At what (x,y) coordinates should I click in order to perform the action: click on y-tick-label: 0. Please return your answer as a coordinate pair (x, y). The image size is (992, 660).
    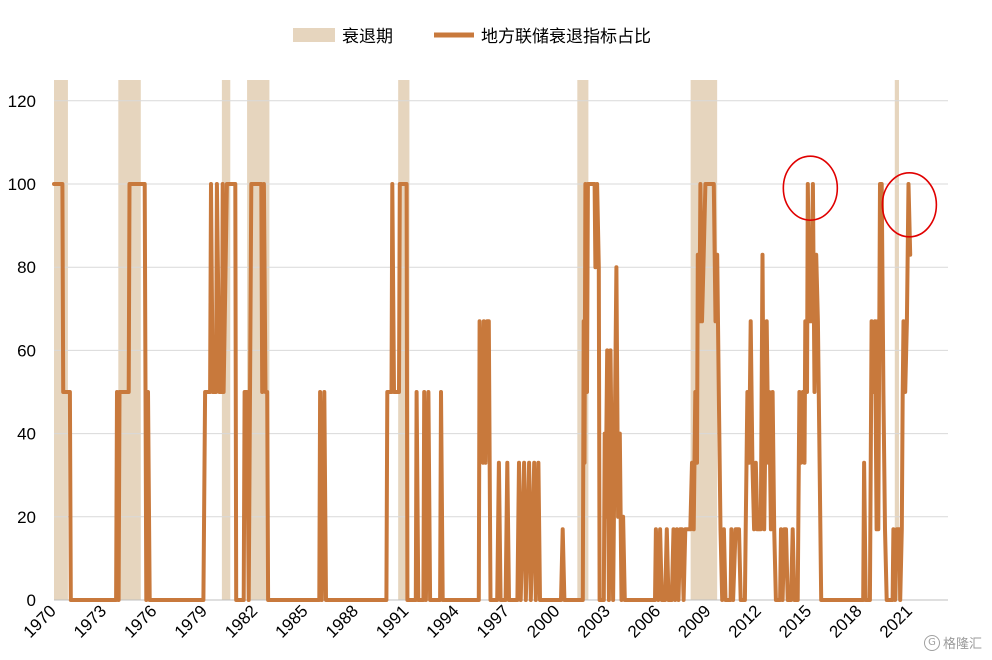
    Looking at the image, I should click on (31, 600).